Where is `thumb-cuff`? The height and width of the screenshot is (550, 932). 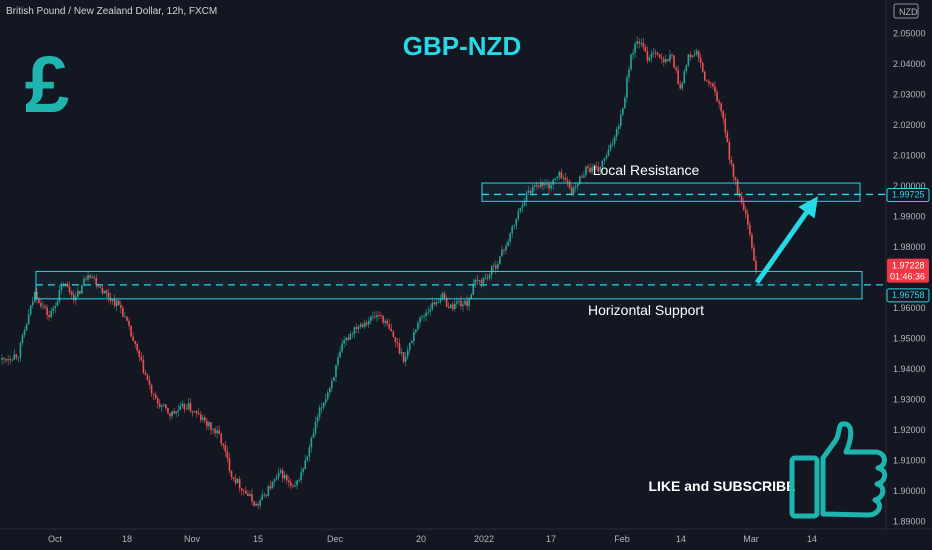 thumb-cuff is located at coordinates (804, 487).